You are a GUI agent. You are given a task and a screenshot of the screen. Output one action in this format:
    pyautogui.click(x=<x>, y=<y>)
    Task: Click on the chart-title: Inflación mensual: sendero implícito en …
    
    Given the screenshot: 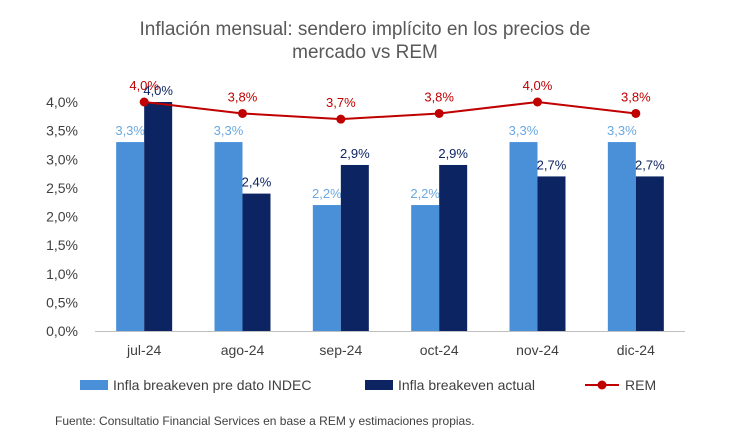 What is the action you would take?
    pyautogui.click(x=365, y=41)
    